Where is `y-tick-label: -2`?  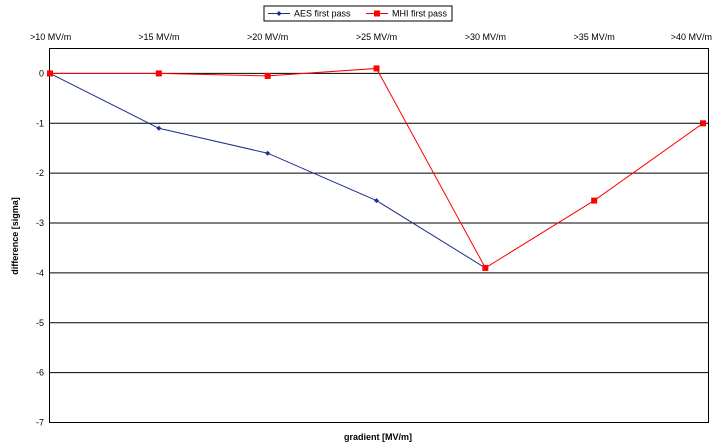
y-tick-label: -2 is located at coordinates (40, 173).